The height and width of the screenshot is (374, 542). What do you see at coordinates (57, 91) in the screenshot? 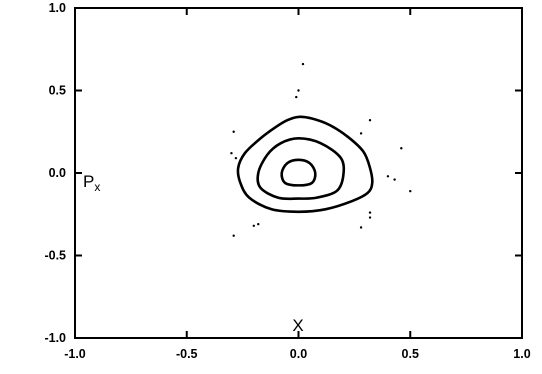
I see `y-tick-label: 0.5` at bounding box center [57, 91].